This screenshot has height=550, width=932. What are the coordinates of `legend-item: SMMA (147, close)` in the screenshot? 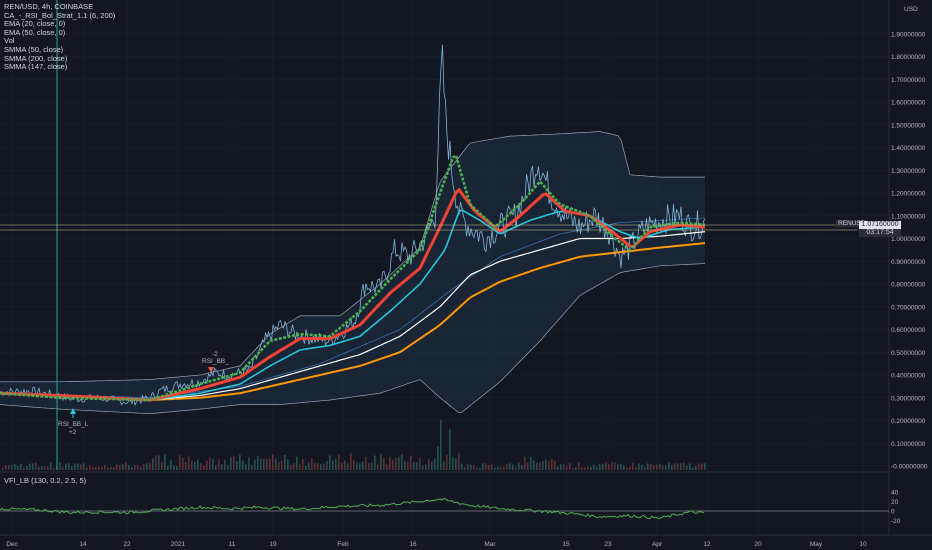 It's located at (36, 67).